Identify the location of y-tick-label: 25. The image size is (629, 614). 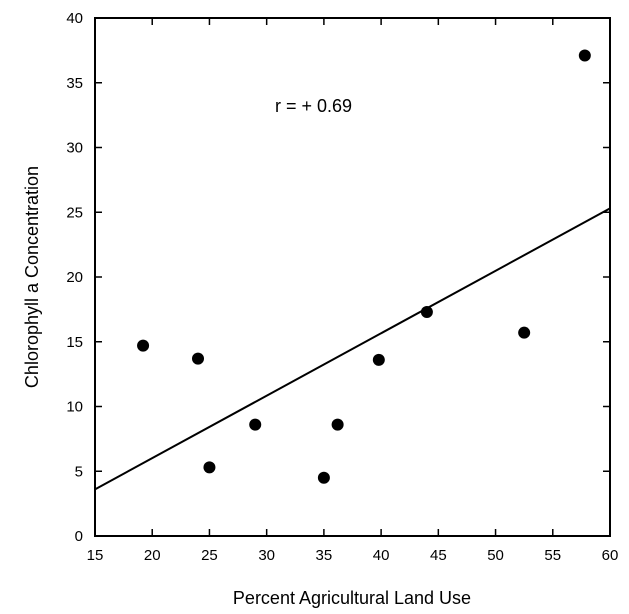
(74, 212).